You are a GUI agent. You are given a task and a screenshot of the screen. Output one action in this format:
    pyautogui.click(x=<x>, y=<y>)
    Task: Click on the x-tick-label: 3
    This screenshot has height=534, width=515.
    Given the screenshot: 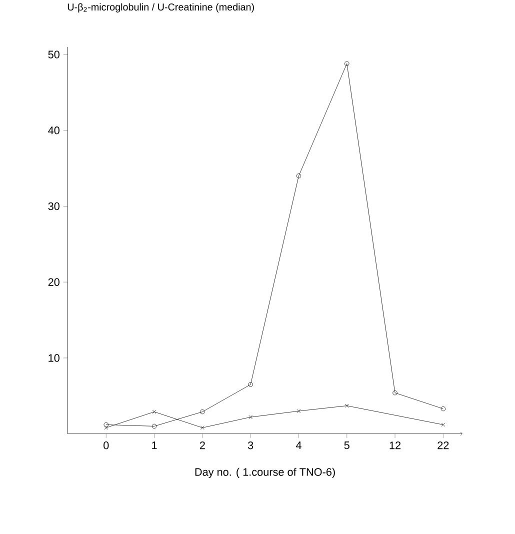 What is the action you would take?
    pyautogui.click(x=251, y=446)
    